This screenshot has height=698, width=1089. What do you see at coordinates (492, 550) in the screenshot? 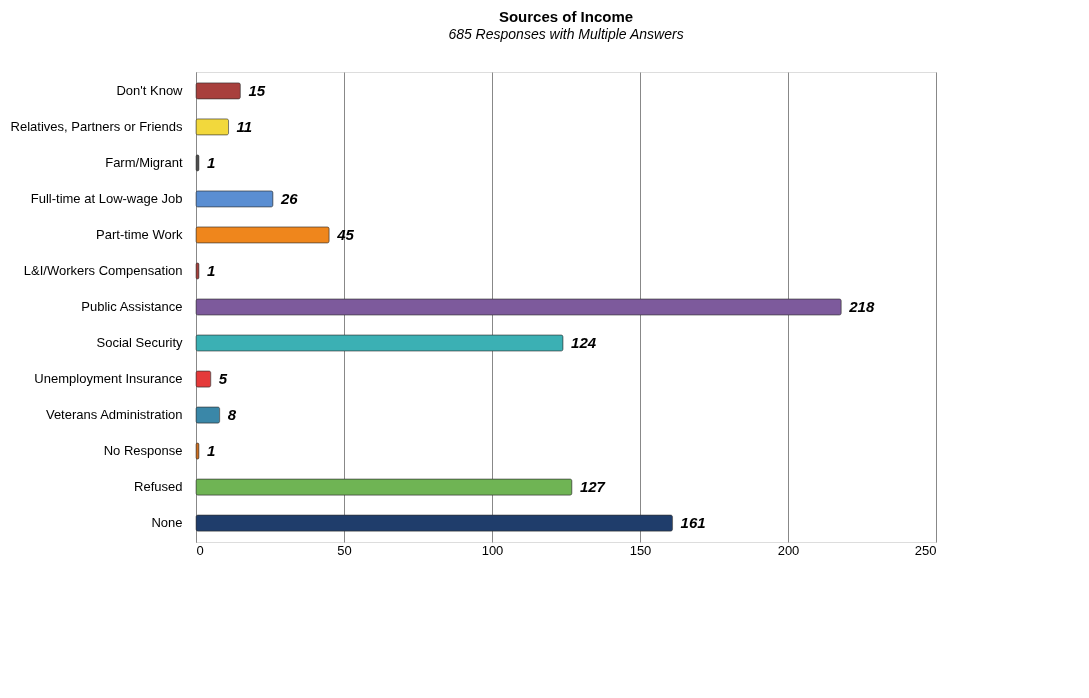
I see `x-tick-label: 100` at bounding box center [492, 550].